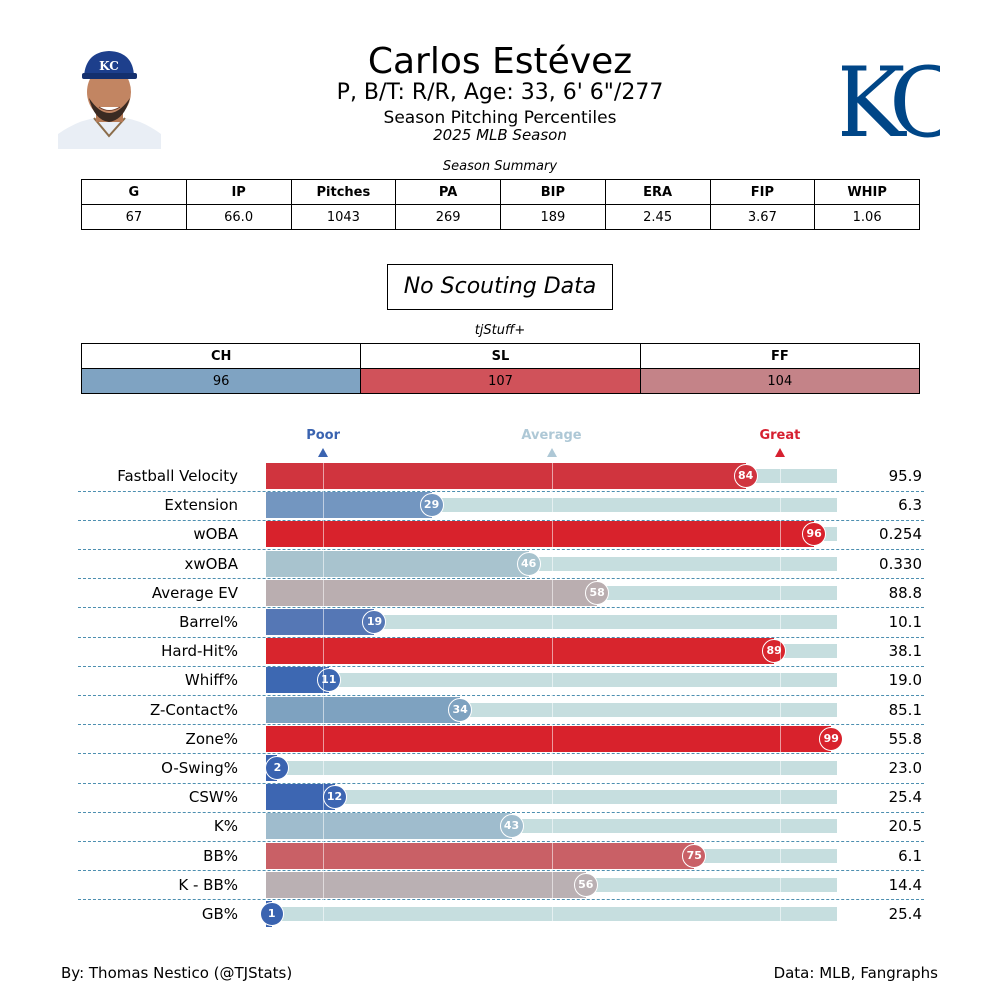  Describe the element at coordinates (553, 192) in the screenshot. I see `summary-header: BIP` at that location.